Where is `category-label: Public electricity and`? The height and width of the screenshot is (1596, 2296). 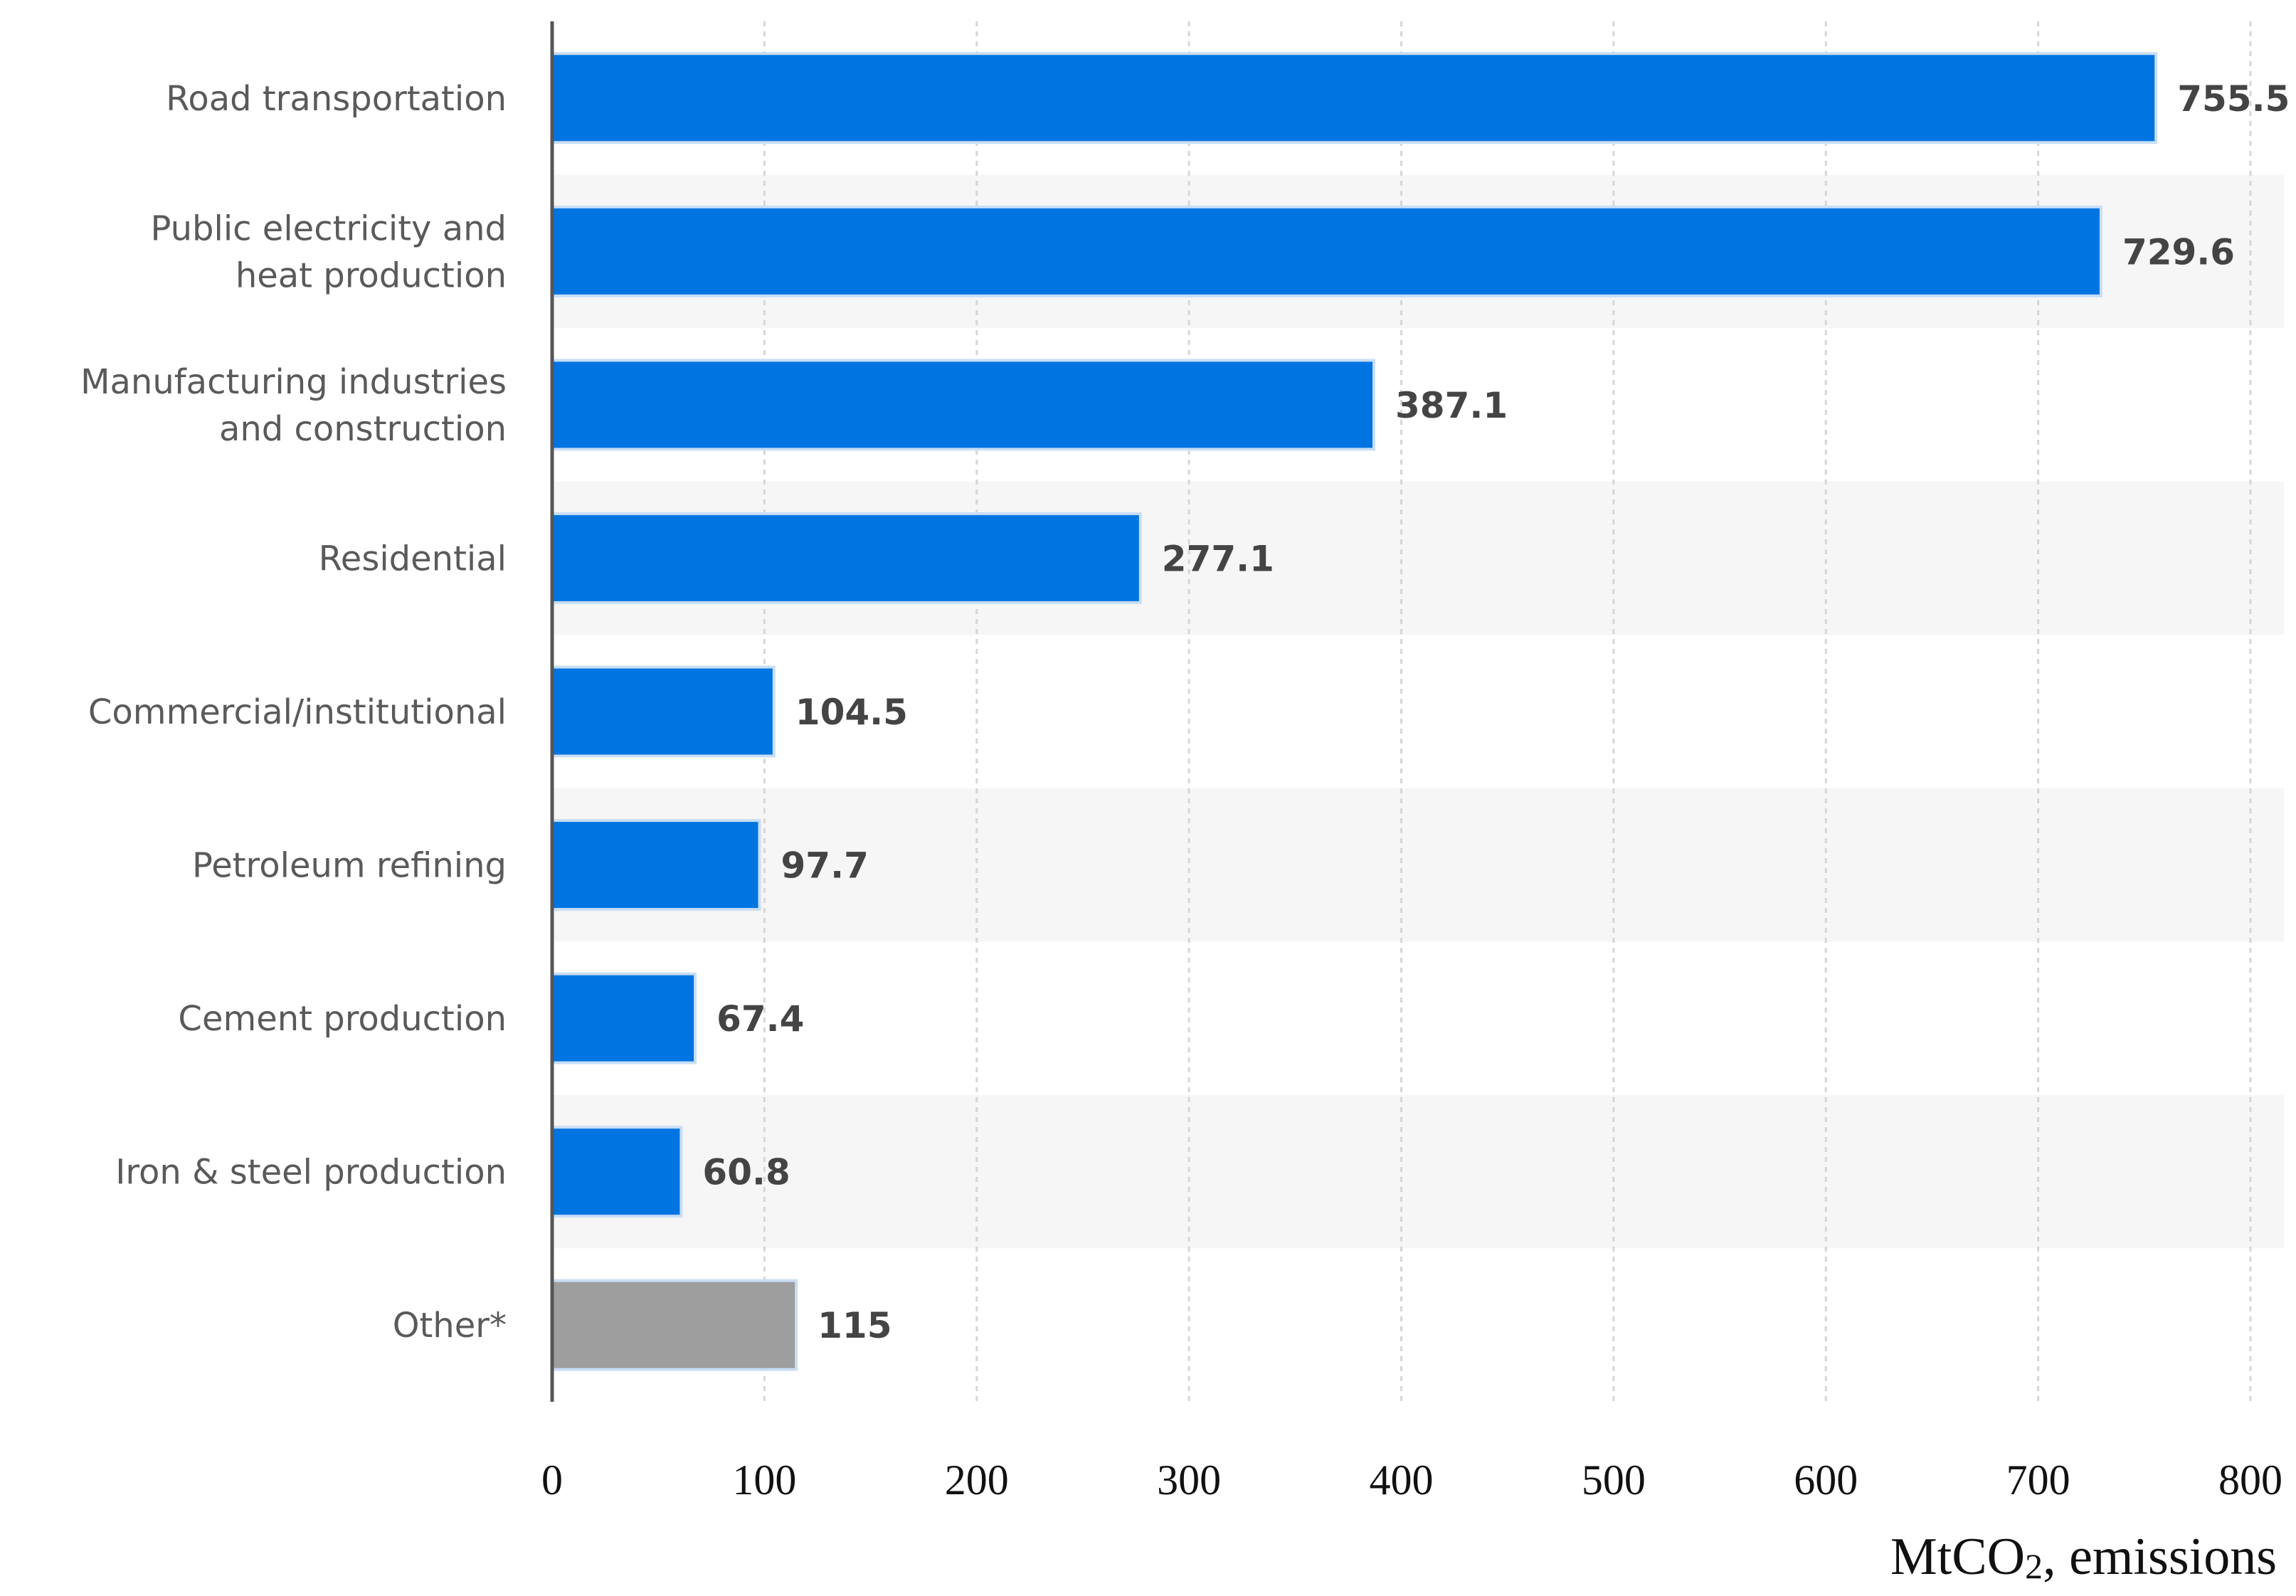 category-label: Public electricity and is located at coordinates (328, 228).